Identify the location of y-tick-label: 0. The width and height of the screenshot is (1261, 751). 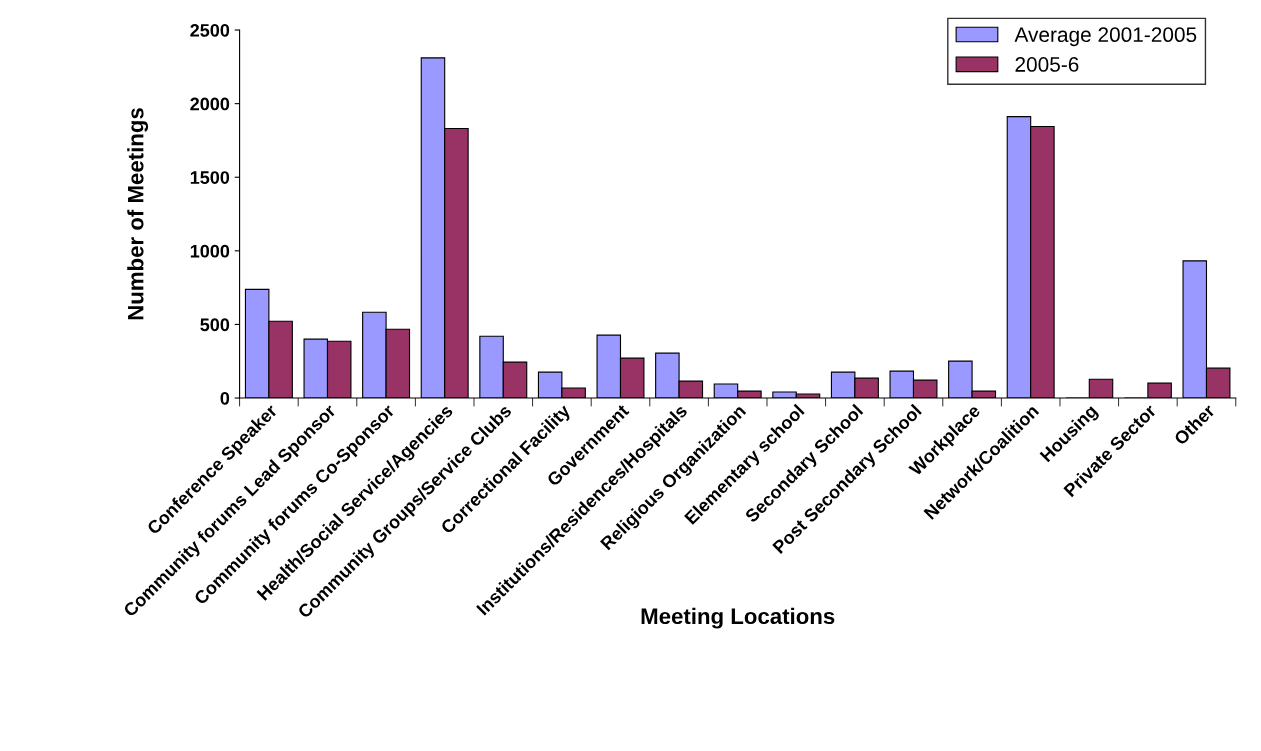
(225, 398).